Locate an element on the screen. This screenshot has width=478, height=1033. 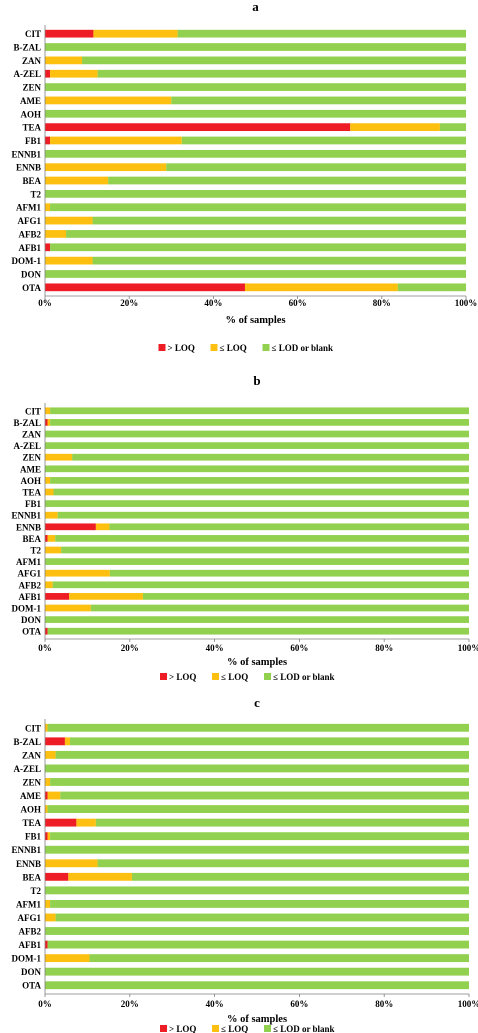
x-tick-label: 20% is located at coordinates (130, 648).